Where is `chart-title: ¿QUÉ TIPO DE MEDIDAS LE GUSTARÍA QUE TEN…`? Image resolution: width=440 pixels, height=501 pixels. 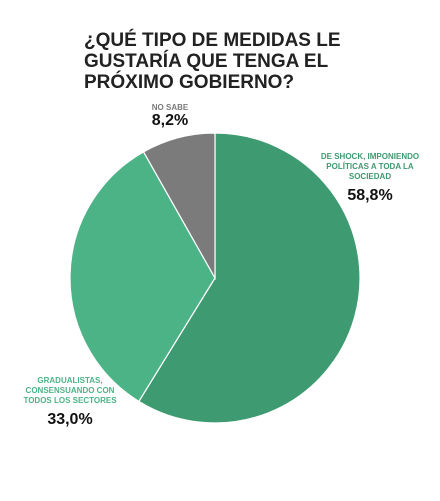 chart-title: ¿QUÉ TIPO DE MEDIDAS LE GUSTARÍA QUE TEN… is located at coordinates (212, 61).